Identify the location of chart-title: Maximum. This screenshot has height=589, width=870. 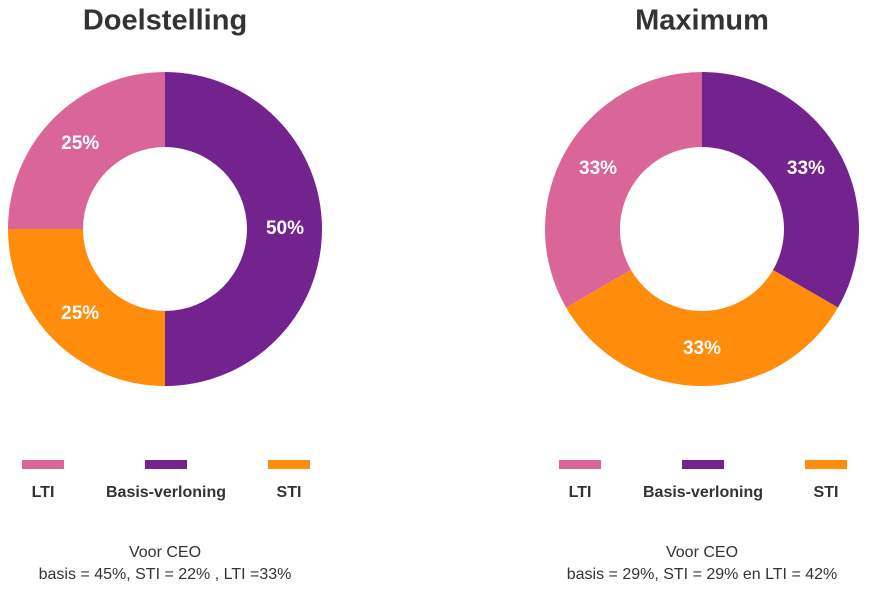
(702, 21).